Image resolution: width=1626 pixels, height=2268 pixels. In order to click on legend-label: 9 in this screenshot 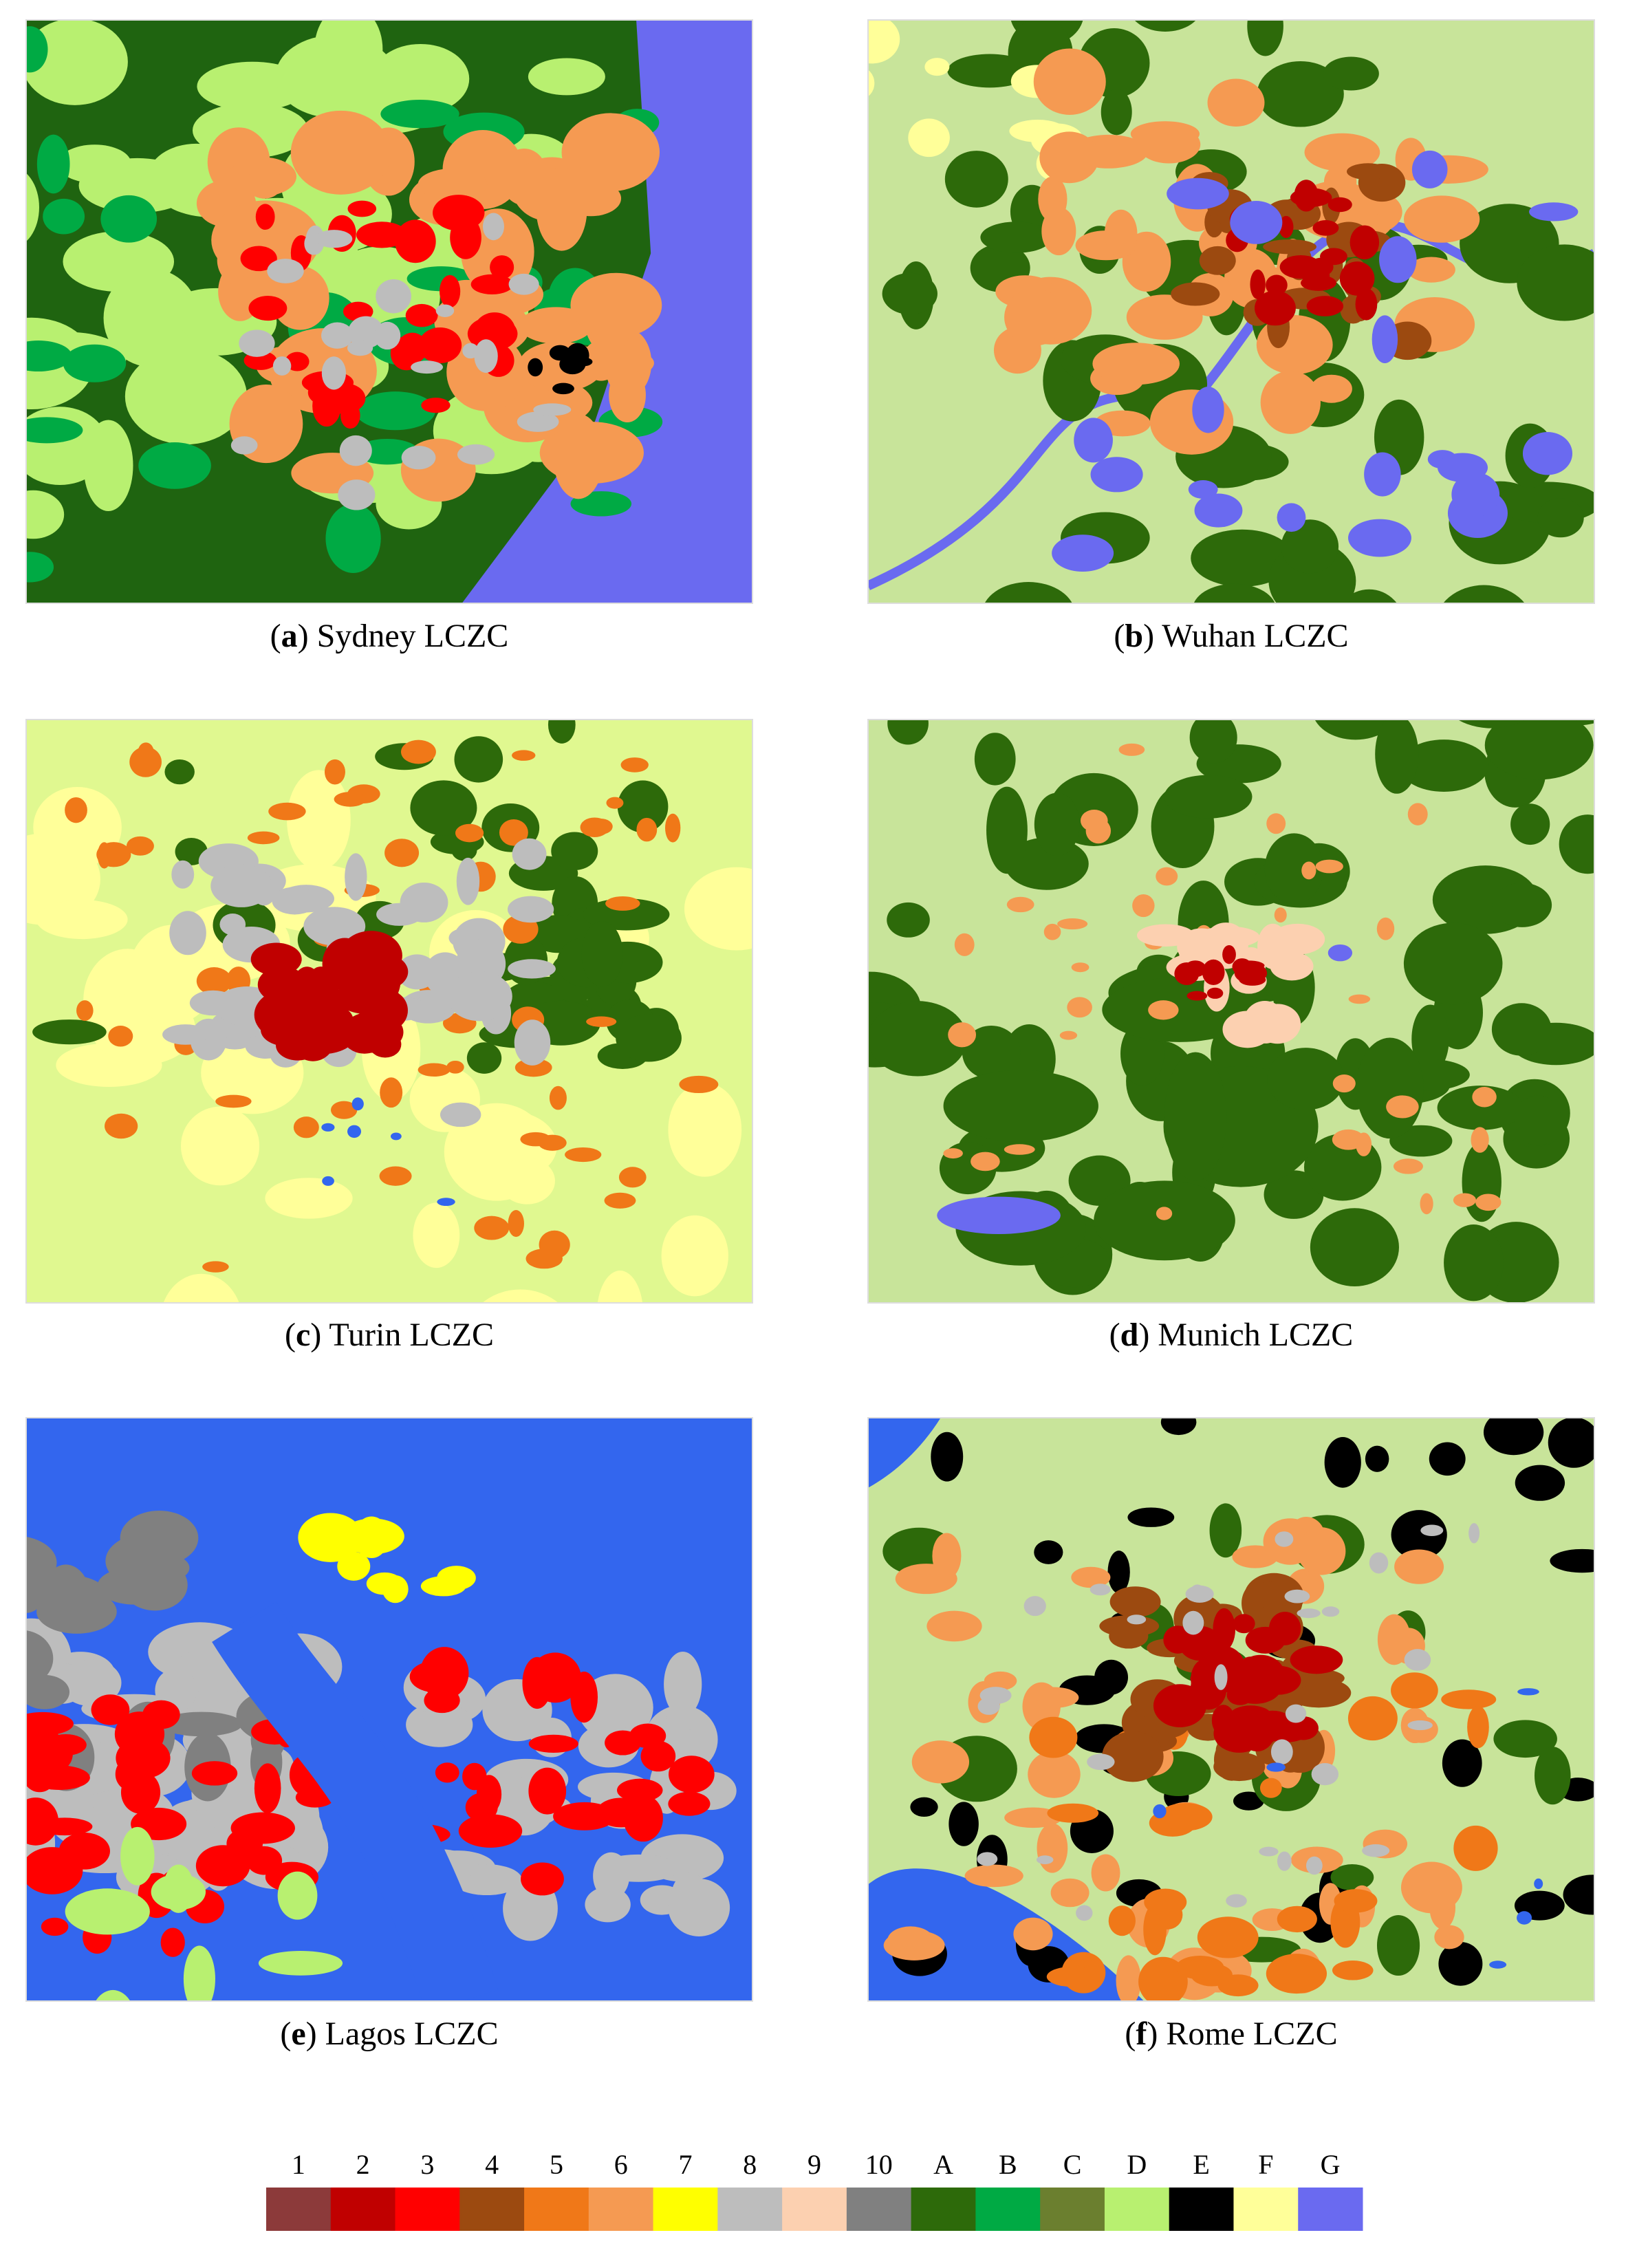, I will do `click(814, 2164)`.